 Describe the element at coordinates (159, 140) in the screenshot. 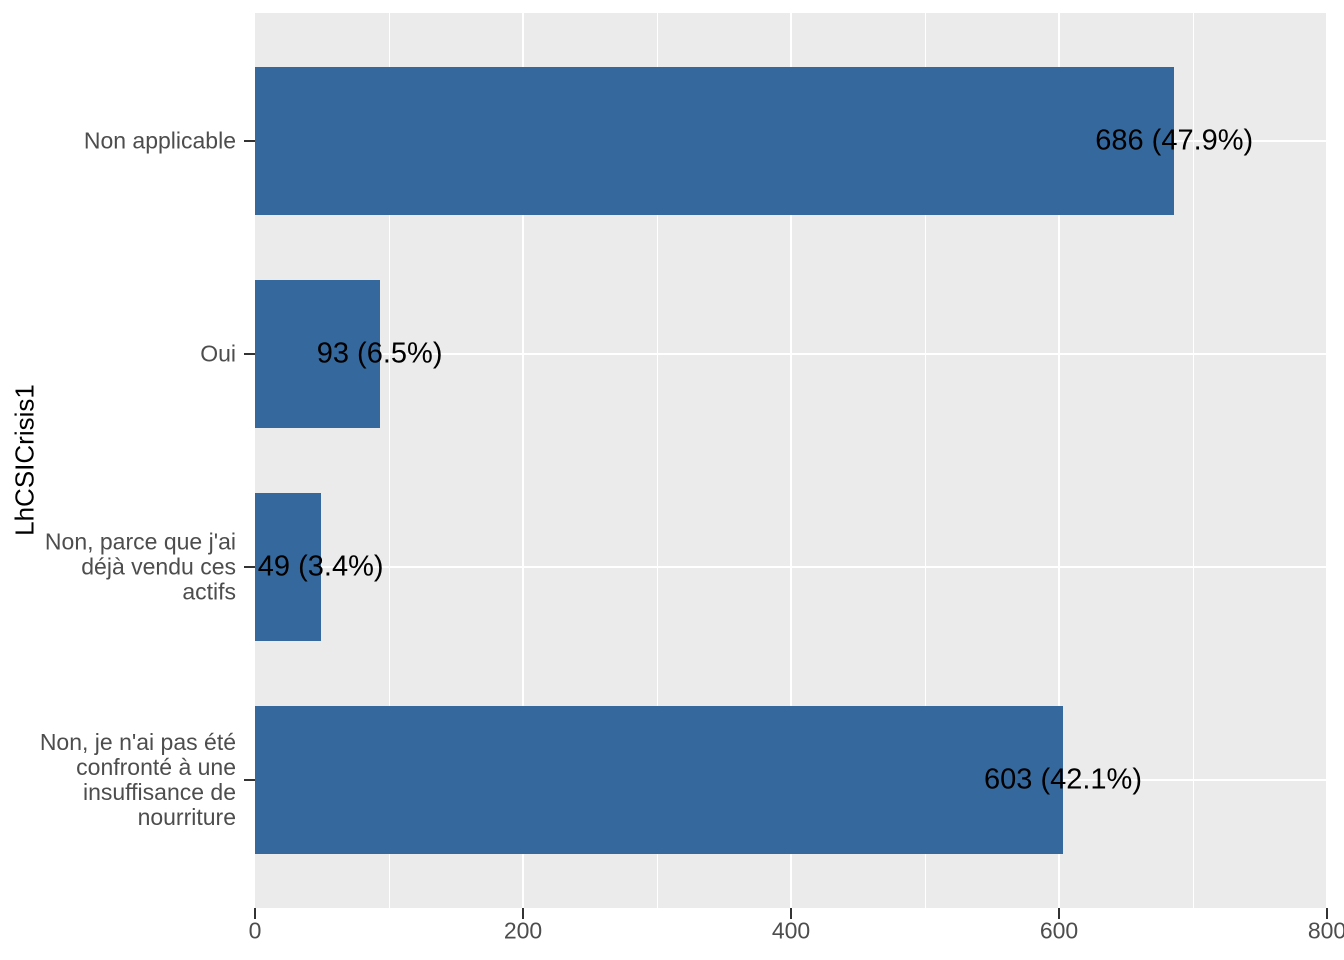

I see `category-label-line: Non applicable` at that location.